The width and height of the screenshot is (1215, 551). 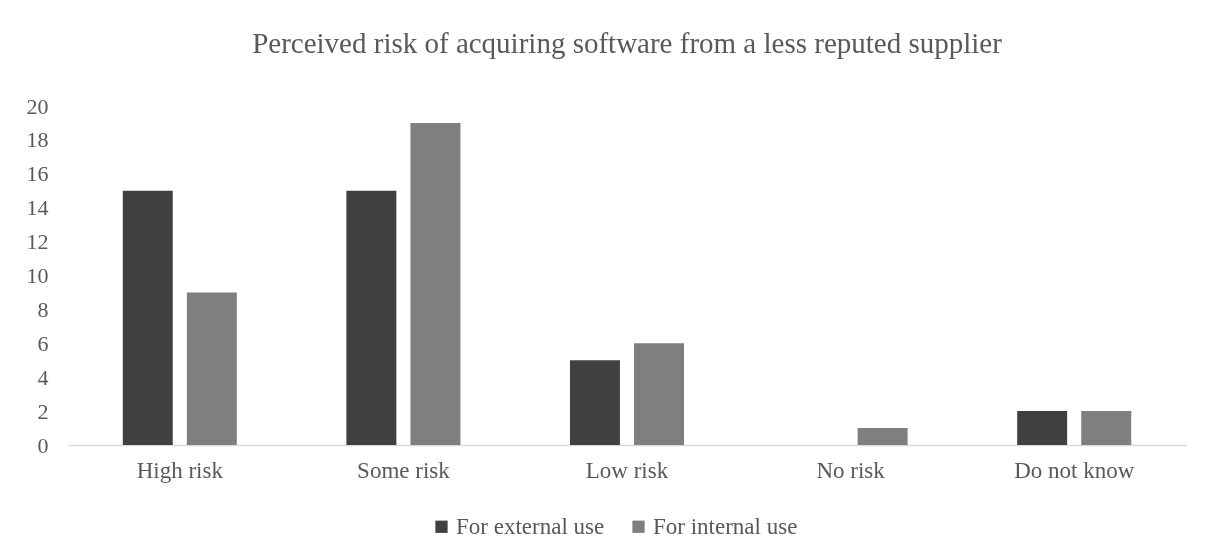 I want to click on y-tick-label: 16, so click(x=37, y=174).